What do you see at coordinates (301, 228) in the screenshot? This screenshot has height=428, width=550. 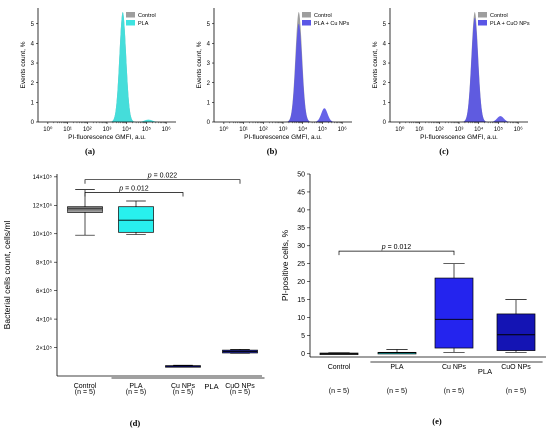 I see `y-tick-label: 35` at bounding box center [301, 228].